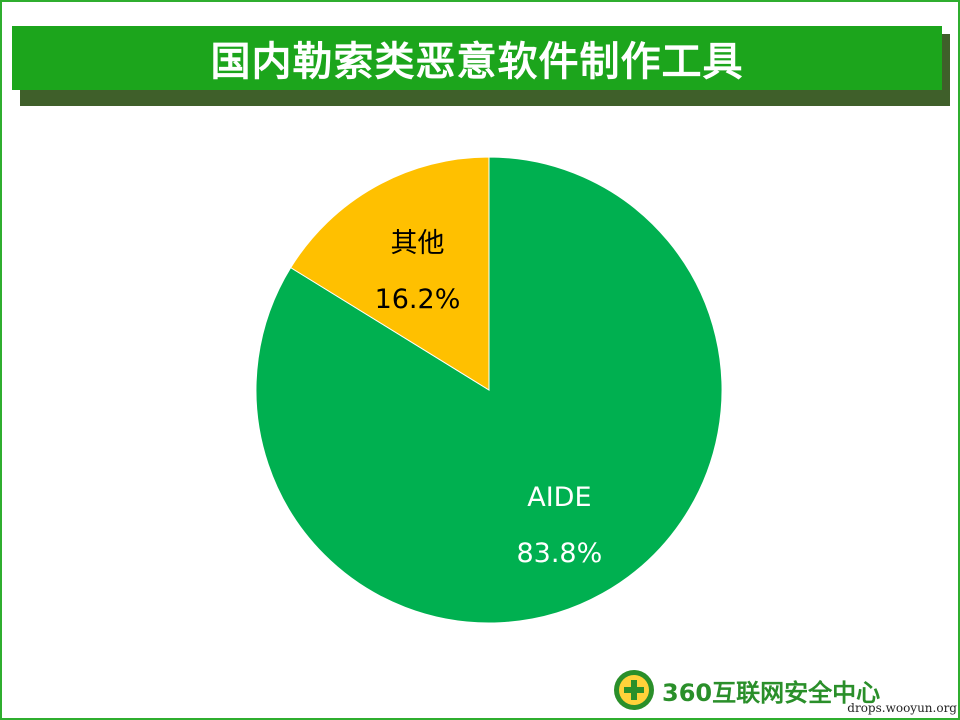  I want to click on watermark: drops.wooyun.org, so click(902, 708).